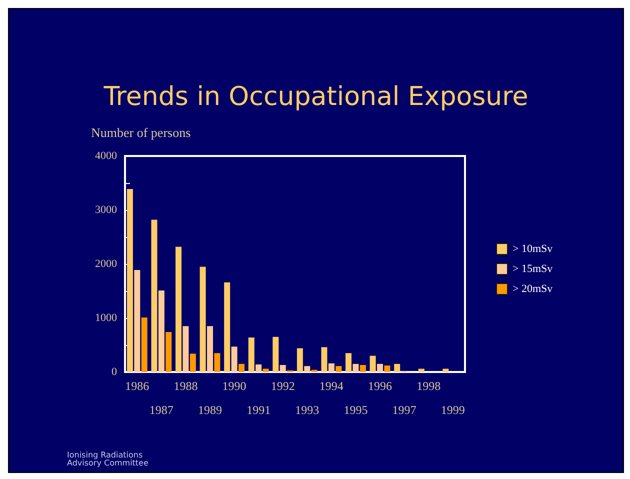 The width and height of the screenshot is (630, 479). Describe the element at coordinates (106, 318) in the screenshot. I see `y-tick-label: 1000` at that location.